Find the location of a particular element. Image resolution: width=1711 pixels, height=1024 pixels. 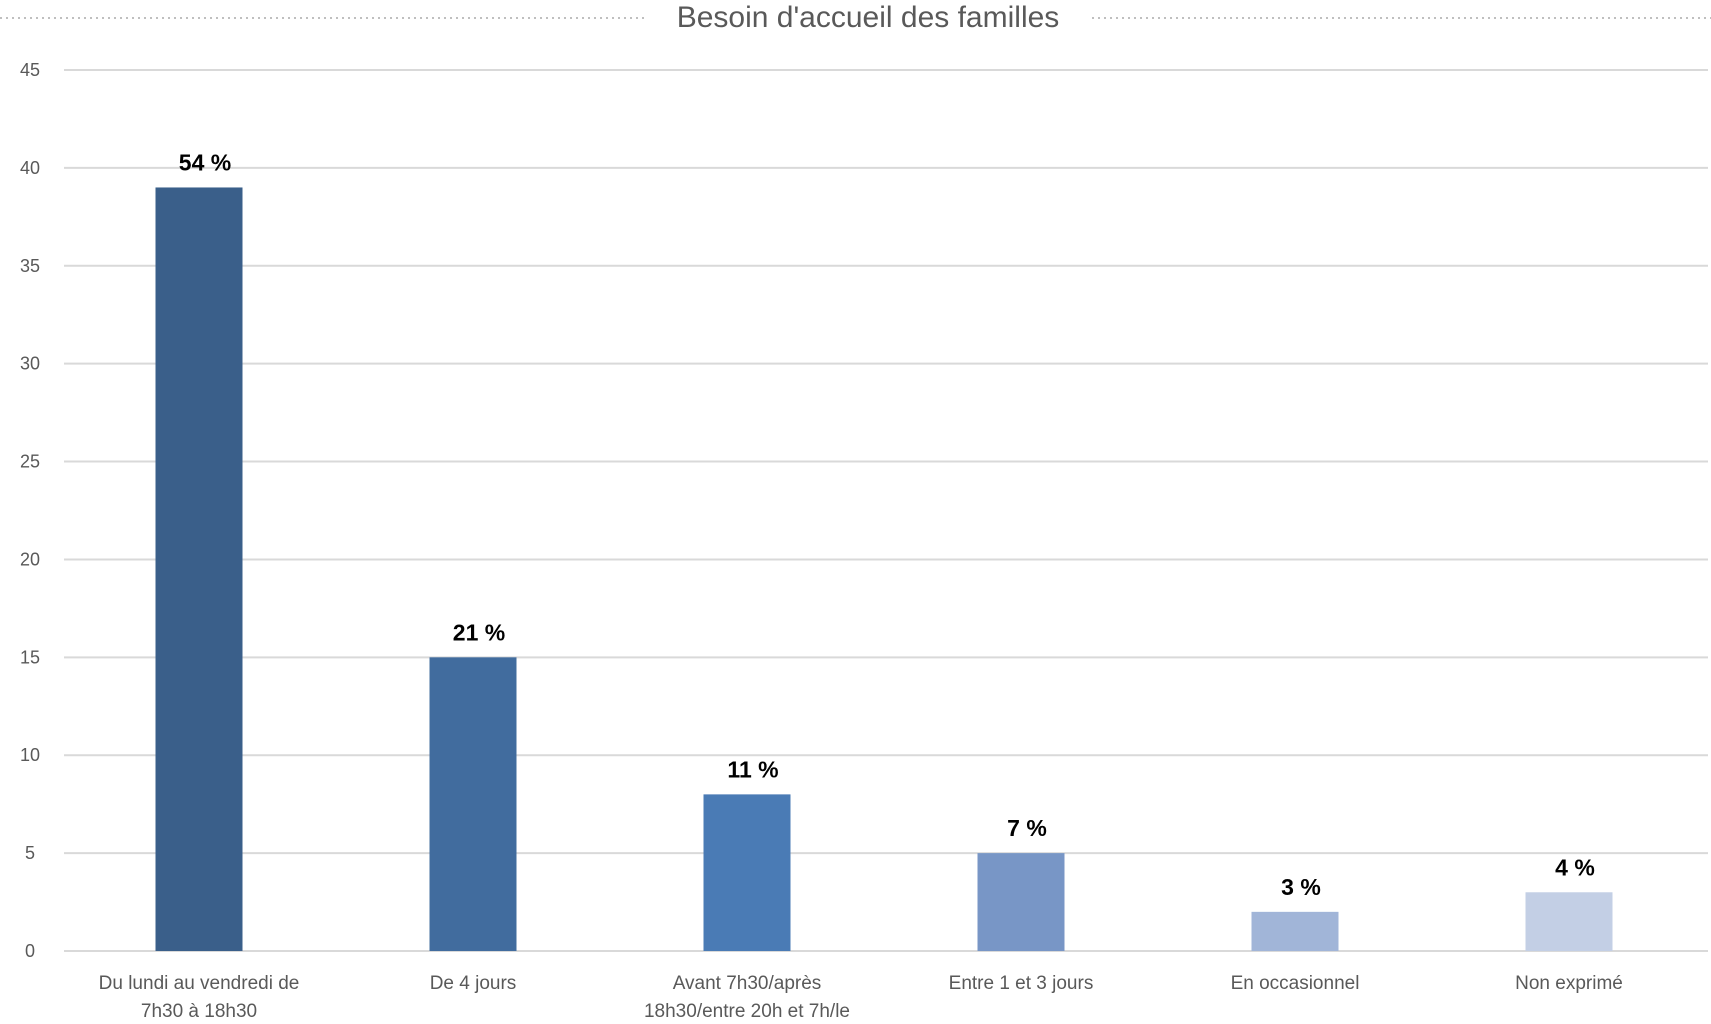

category-label: De 4 jours is located at coordinates (473, 983).